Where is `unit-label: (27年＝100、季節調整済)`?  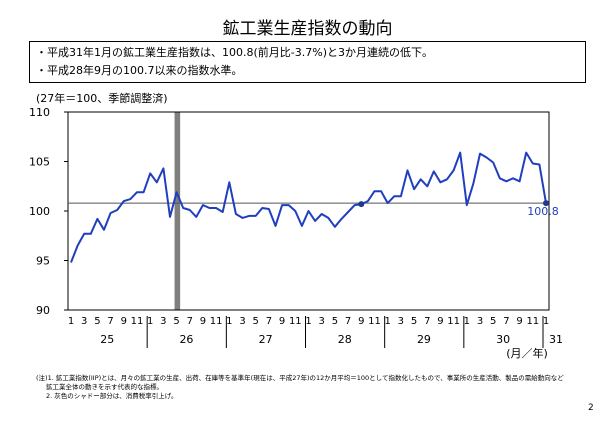
unit-label: (27年＝100、季節調整済) is located at coordinates (102, 98).